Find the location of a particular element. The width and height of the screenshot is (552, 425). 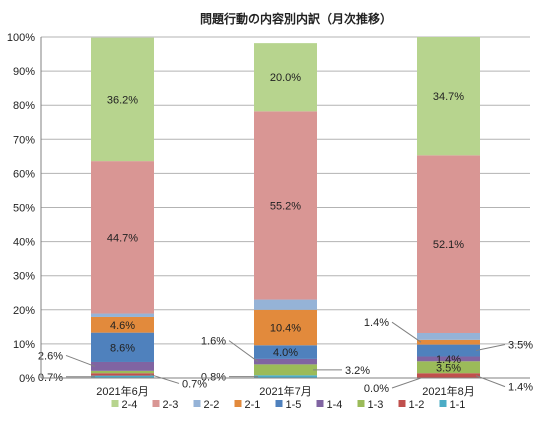

y-tick-label: 100% is located at coordinates (21, 38).